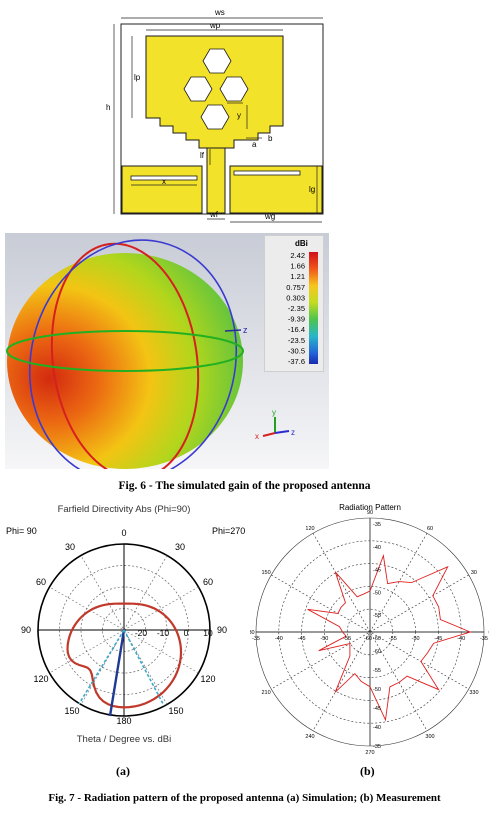 This screenshot has height=814, width=489. I want to click on angle-label-30: 30, so click(474, 573).